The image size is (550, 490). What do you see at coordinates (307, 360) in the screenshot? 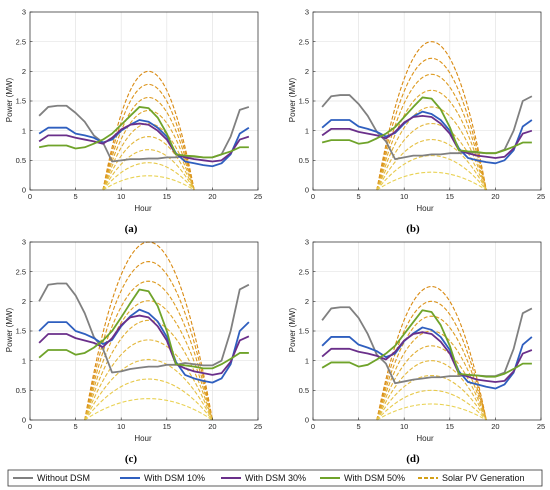
I see `y-tick-label-d: 1` at bounding box center [307, 360].